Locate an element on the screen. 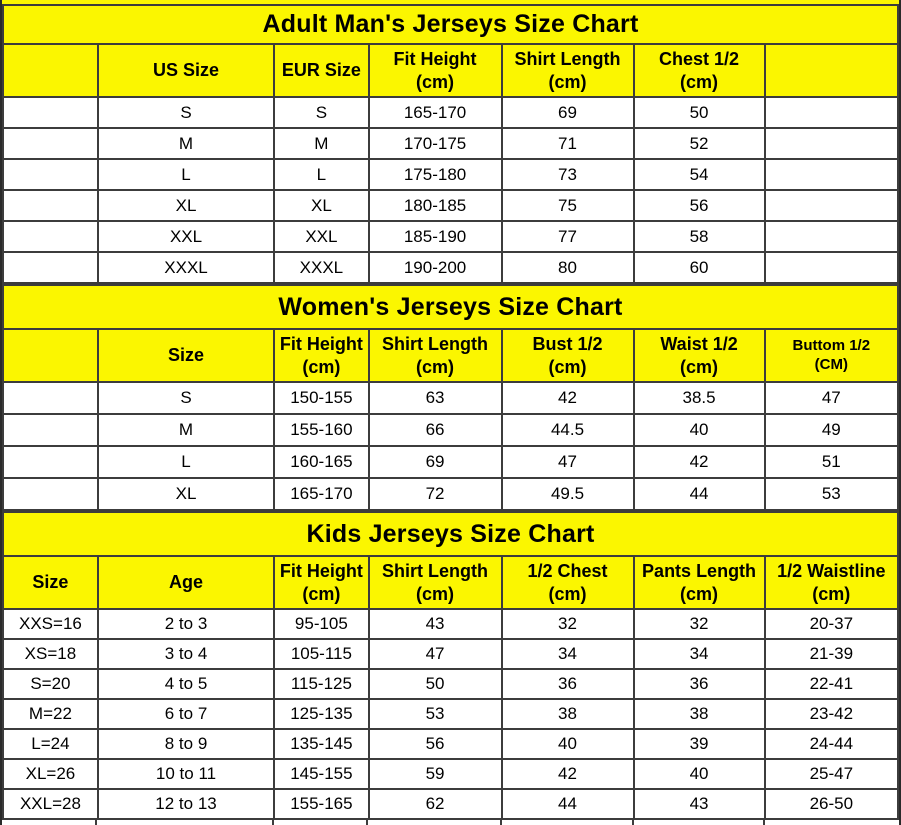  column-header: Waist 1/2 (cm) is located at coordinates (699, 355).